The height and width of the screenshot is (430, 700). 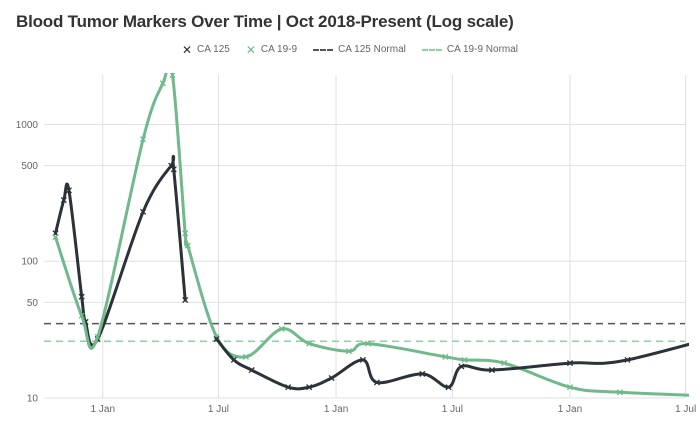 I want to click on y-tick-label: 50, so click(x=33, y=303).